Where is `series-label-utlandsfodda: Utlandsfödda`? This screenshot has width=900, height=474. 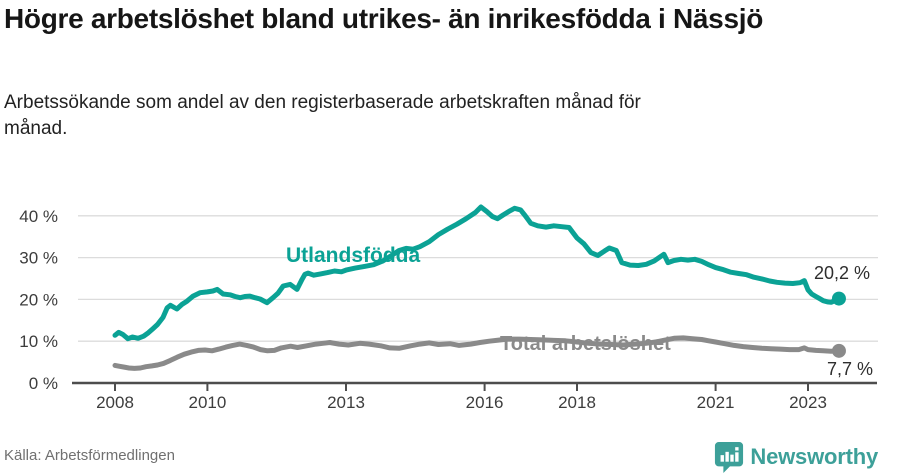 series-label-utlandsfodda: Utlandsfödda is located at coordinates (353, 255).